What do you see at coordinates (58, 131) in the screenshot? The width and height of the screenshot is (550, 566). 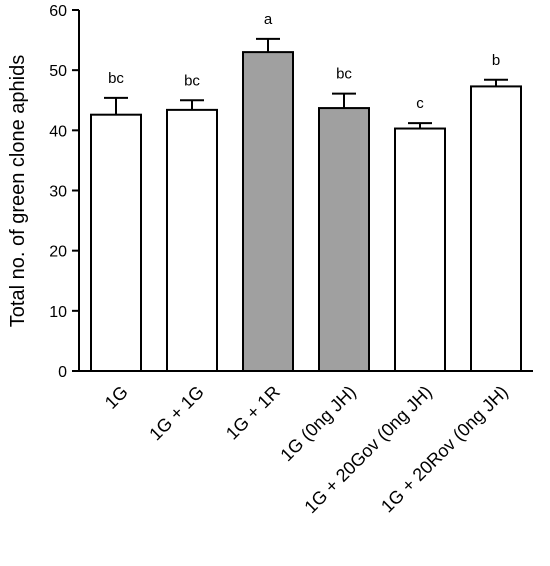 I see `y-tick-label: 40` at bounding box center [58, 131].